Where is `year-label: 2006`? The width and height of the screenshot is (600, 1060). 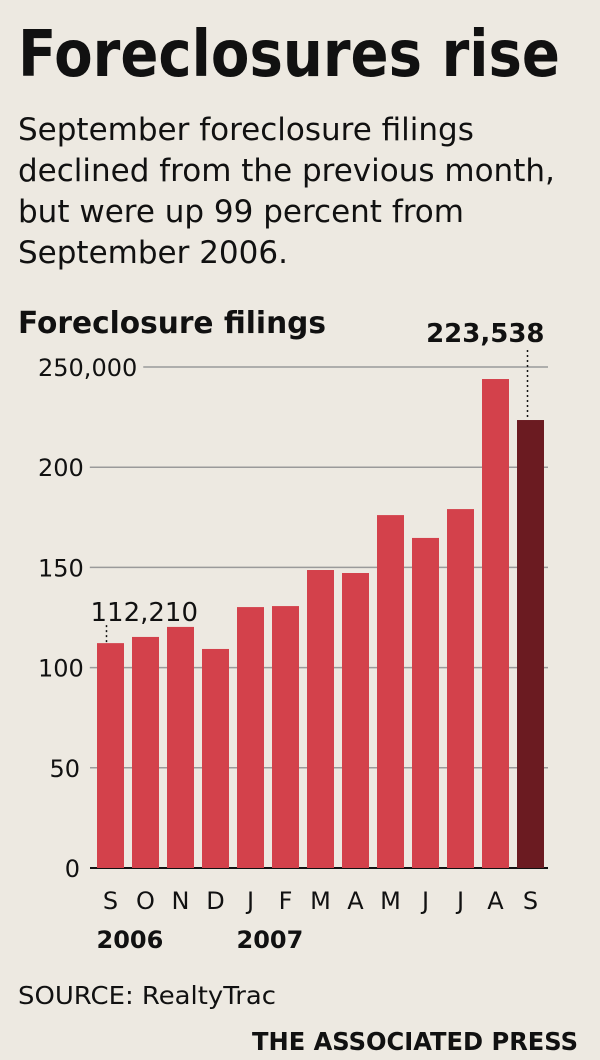
year-label: 2006 is located at coordinates (130, 940).